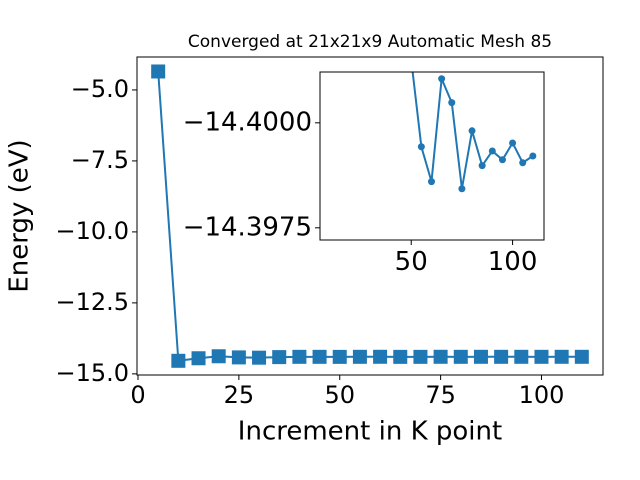 This screenshot has width=640, height=480. What do you see at coordinates (92, 231) in the screenshot?
I see `y-tick-label: −10.0` at bounding box center [92, 231].